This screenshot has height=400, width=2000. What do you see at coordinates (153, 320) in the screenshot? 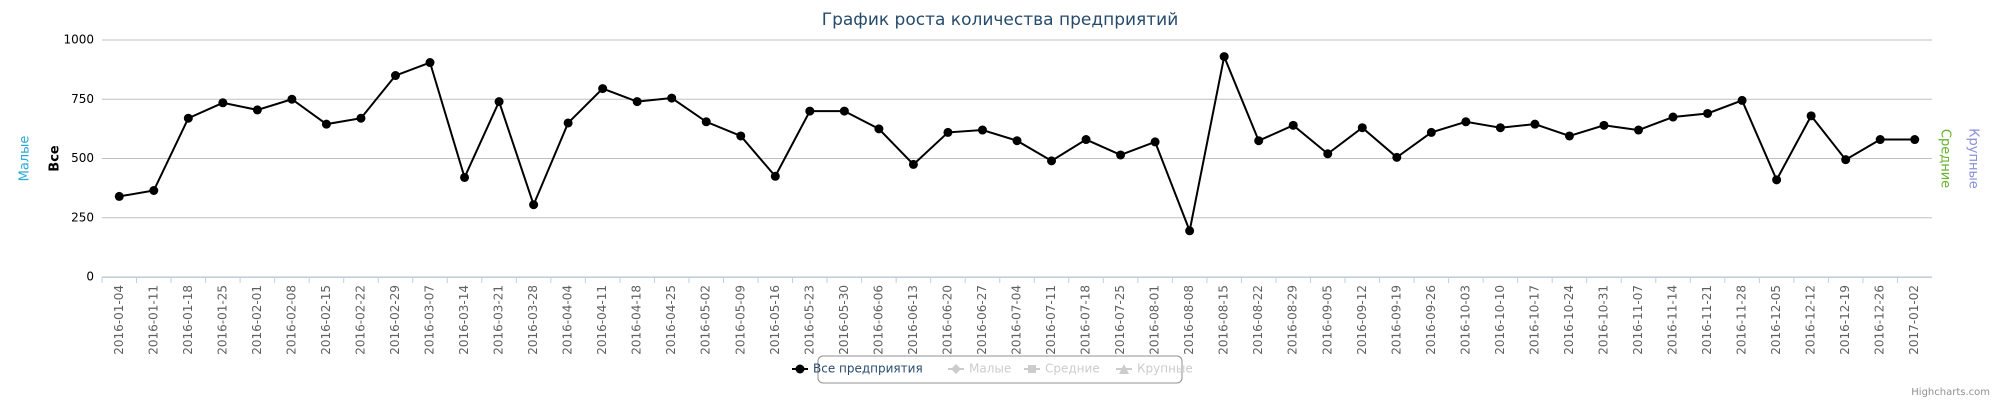
I see `x-tick-label: 2016-01-11` at bounding box center [153, 320].